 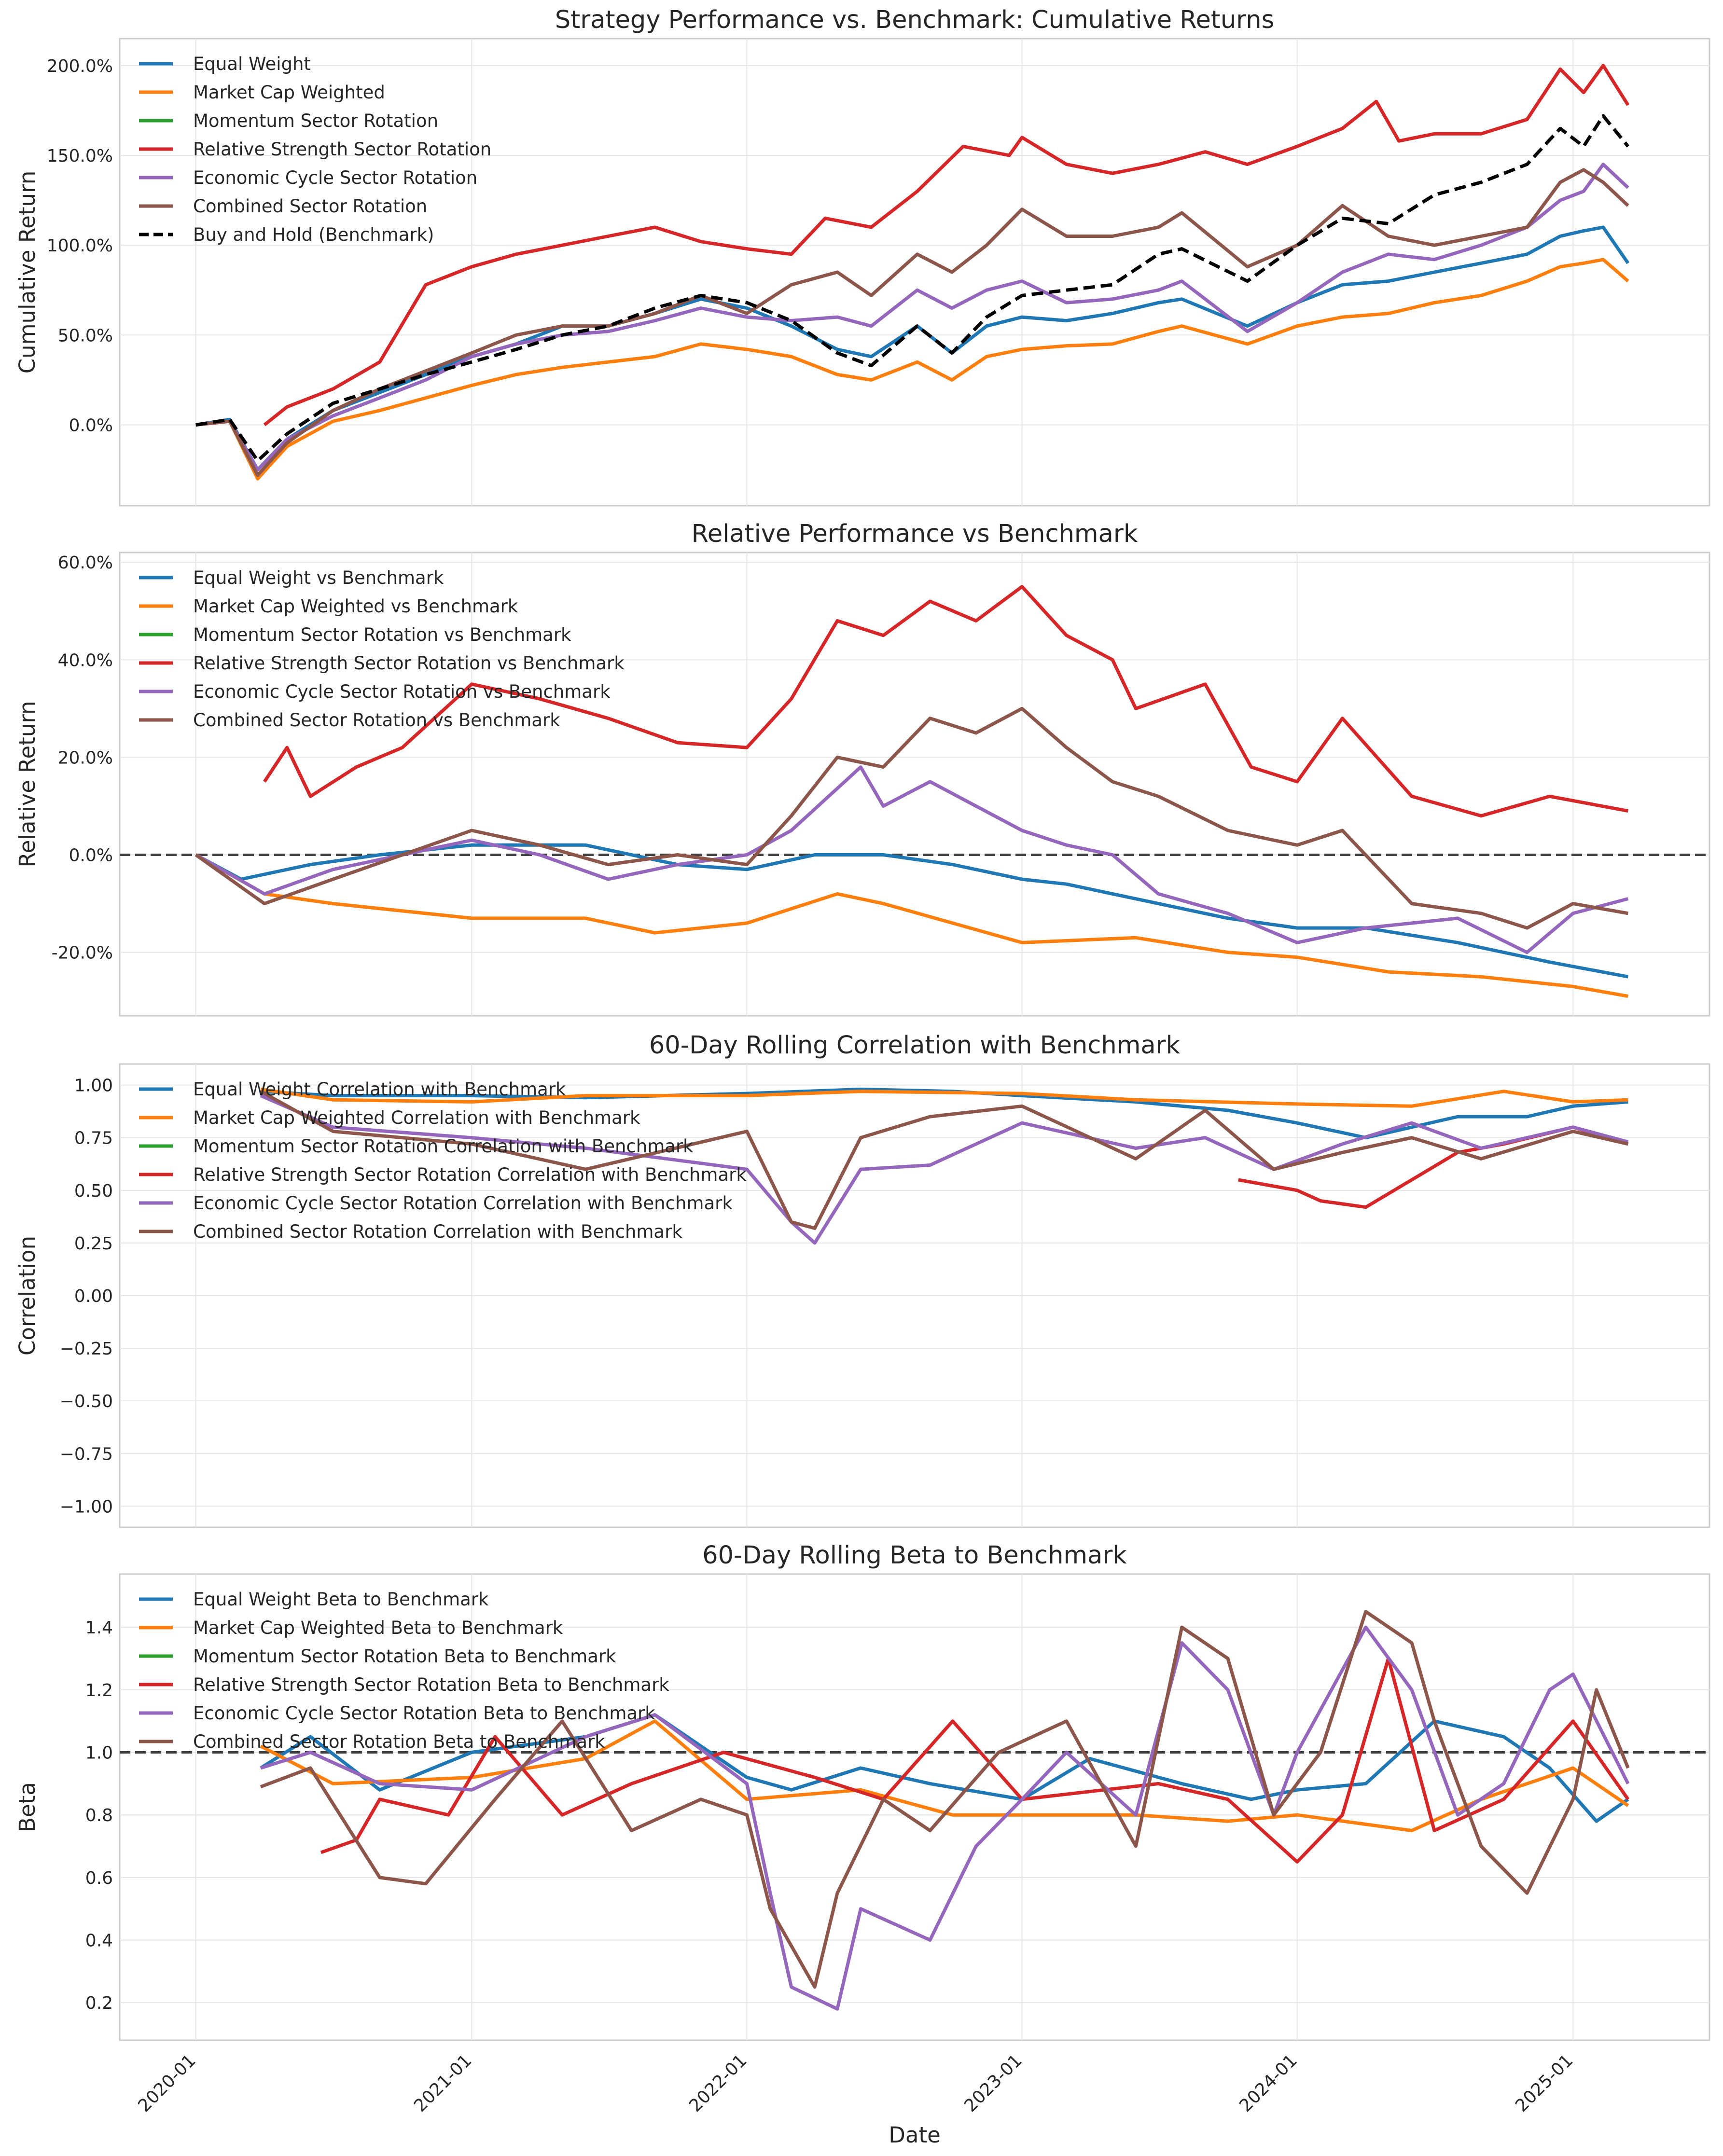 What do you see at coordinates (85, 758) in the screenshot?
I see `y-tick-label: 20.0%` at bounding box center [85, 758].